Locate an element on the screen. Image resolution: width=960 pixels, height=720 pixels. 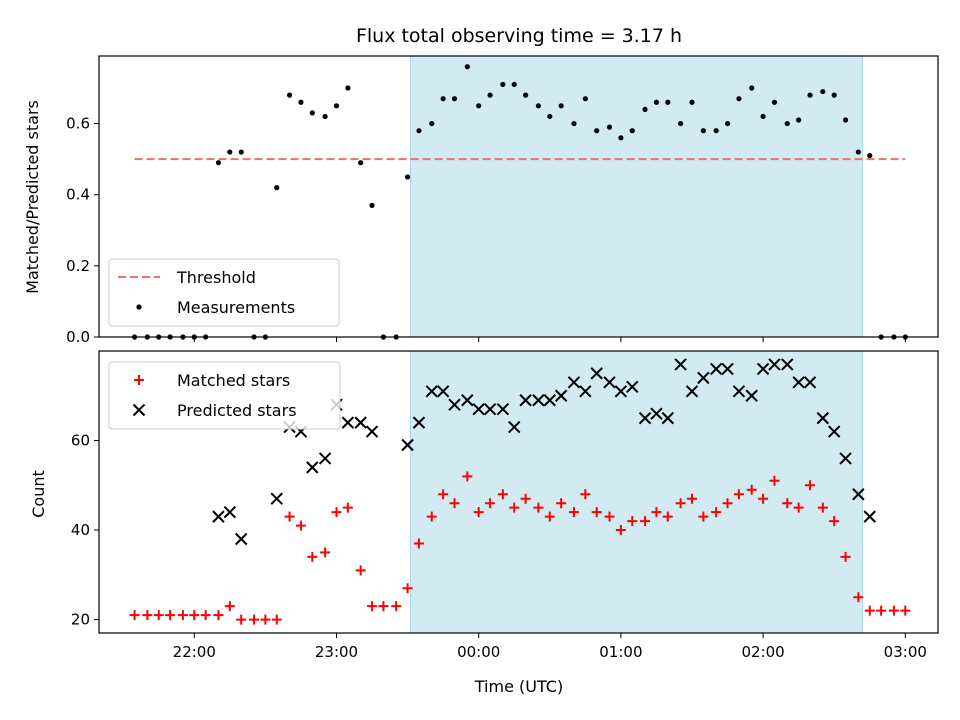
legend-matched-swatch is located at coordinates (139, 380).